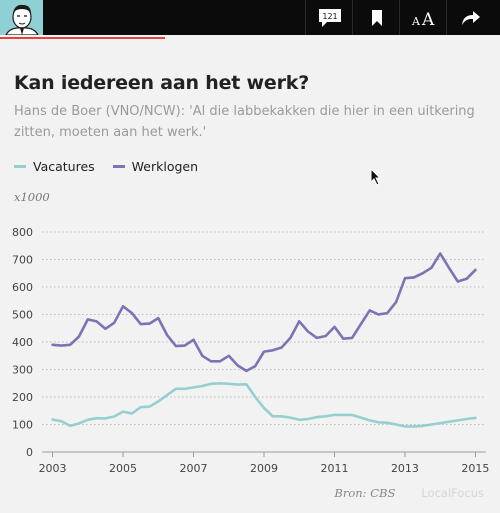  I want to click on legend-item-werklogen: Werklogen, so click(155, 166).